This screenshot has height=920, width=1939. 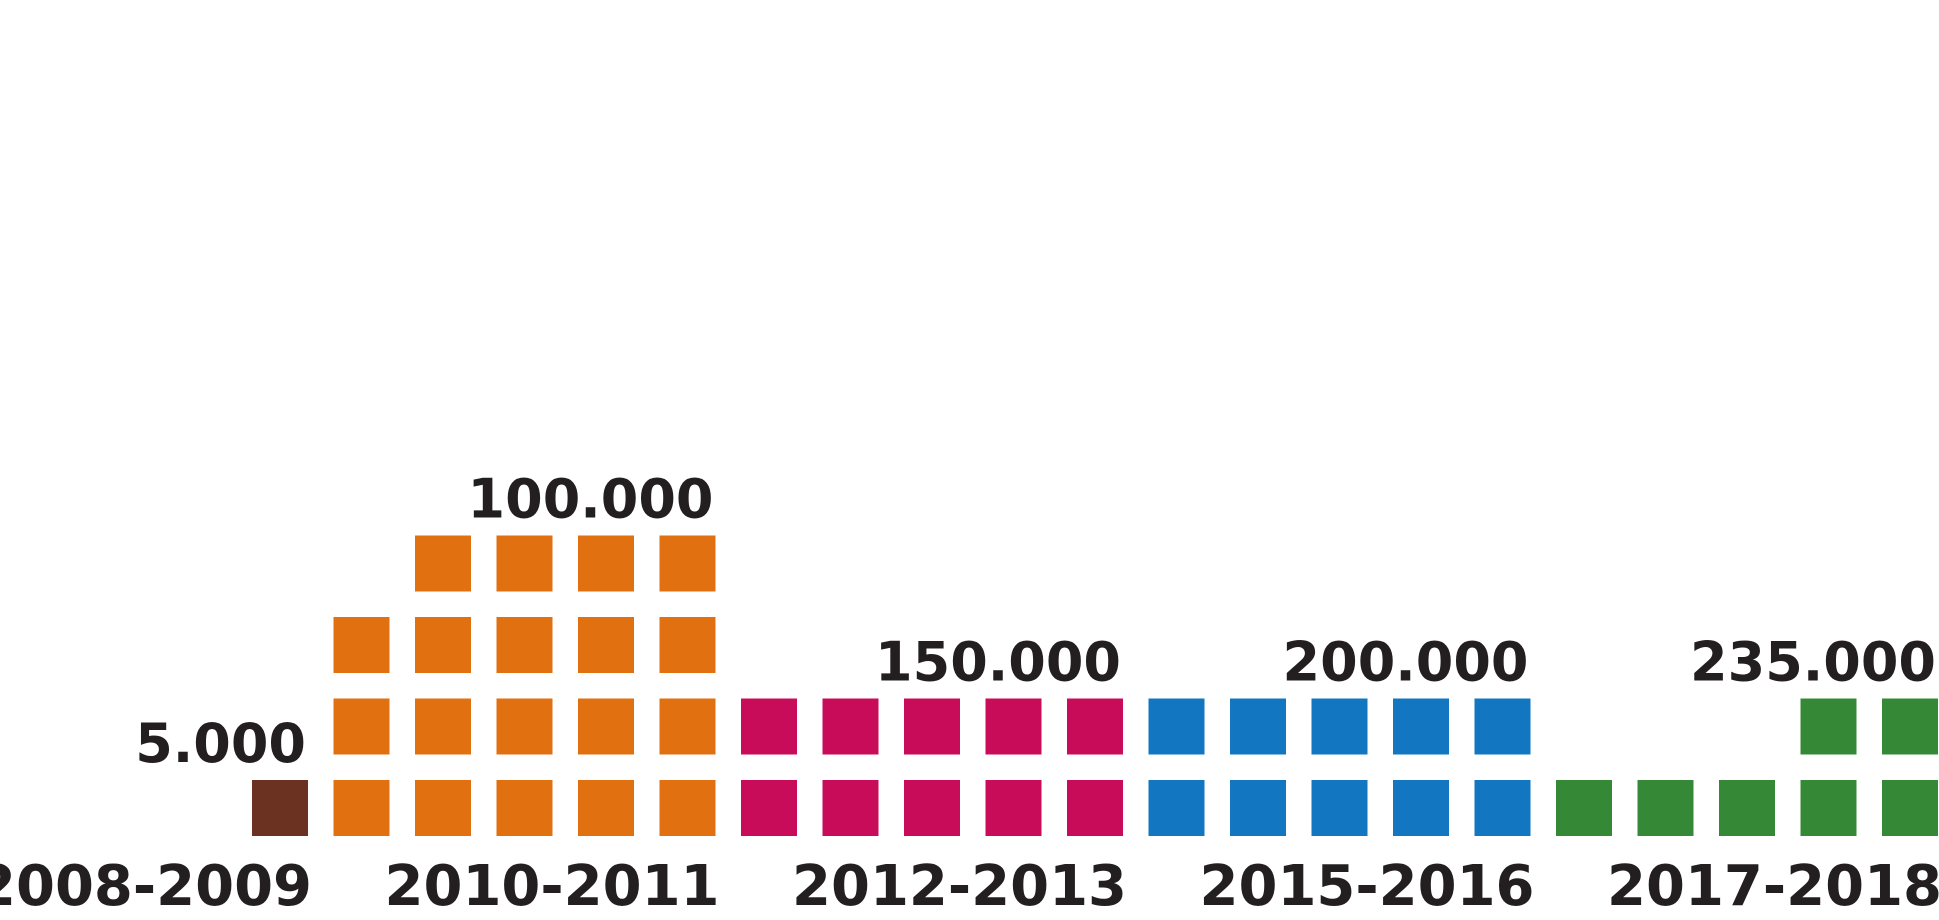 What do you see at coordinates (1773, 886) in the screenshot?
I see `category-label: 2017-2018` at bounding box center [1773, 886].